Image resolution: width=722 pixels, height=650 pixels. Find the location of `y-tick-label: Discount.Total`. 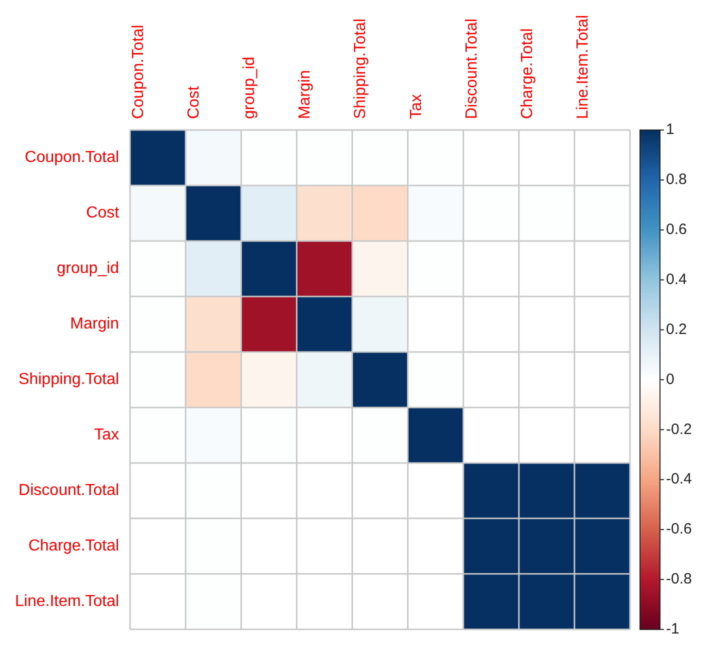

y-tick-label: Discount.Total is located at coordinates (69, 491).